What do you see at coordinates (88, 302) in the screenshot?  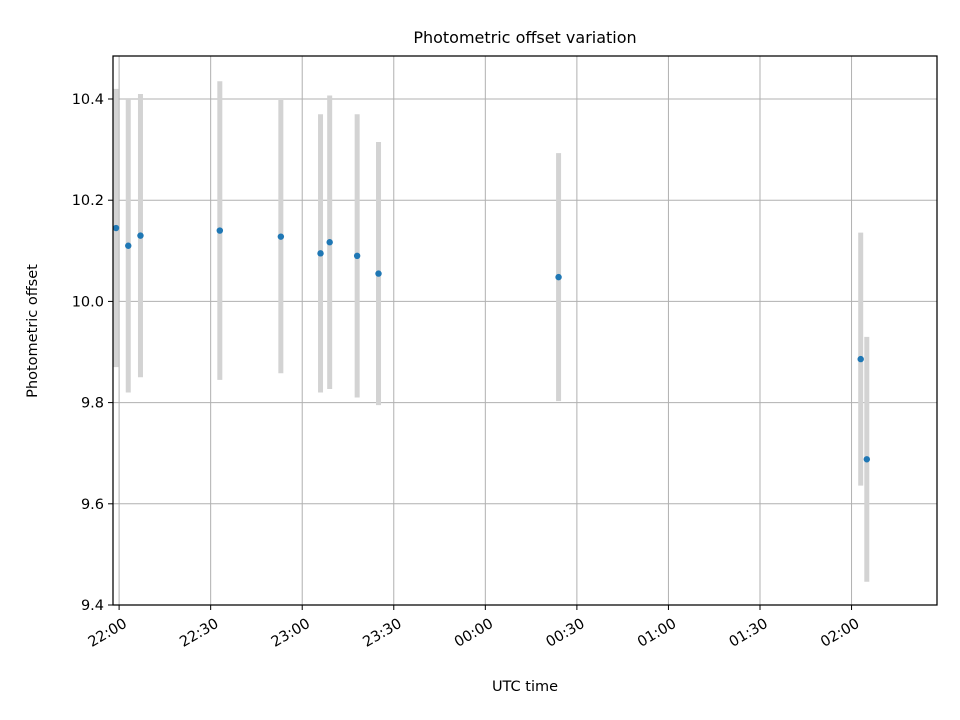 I see `y-tick-label: 10.0` at bounding box center [88, 302].